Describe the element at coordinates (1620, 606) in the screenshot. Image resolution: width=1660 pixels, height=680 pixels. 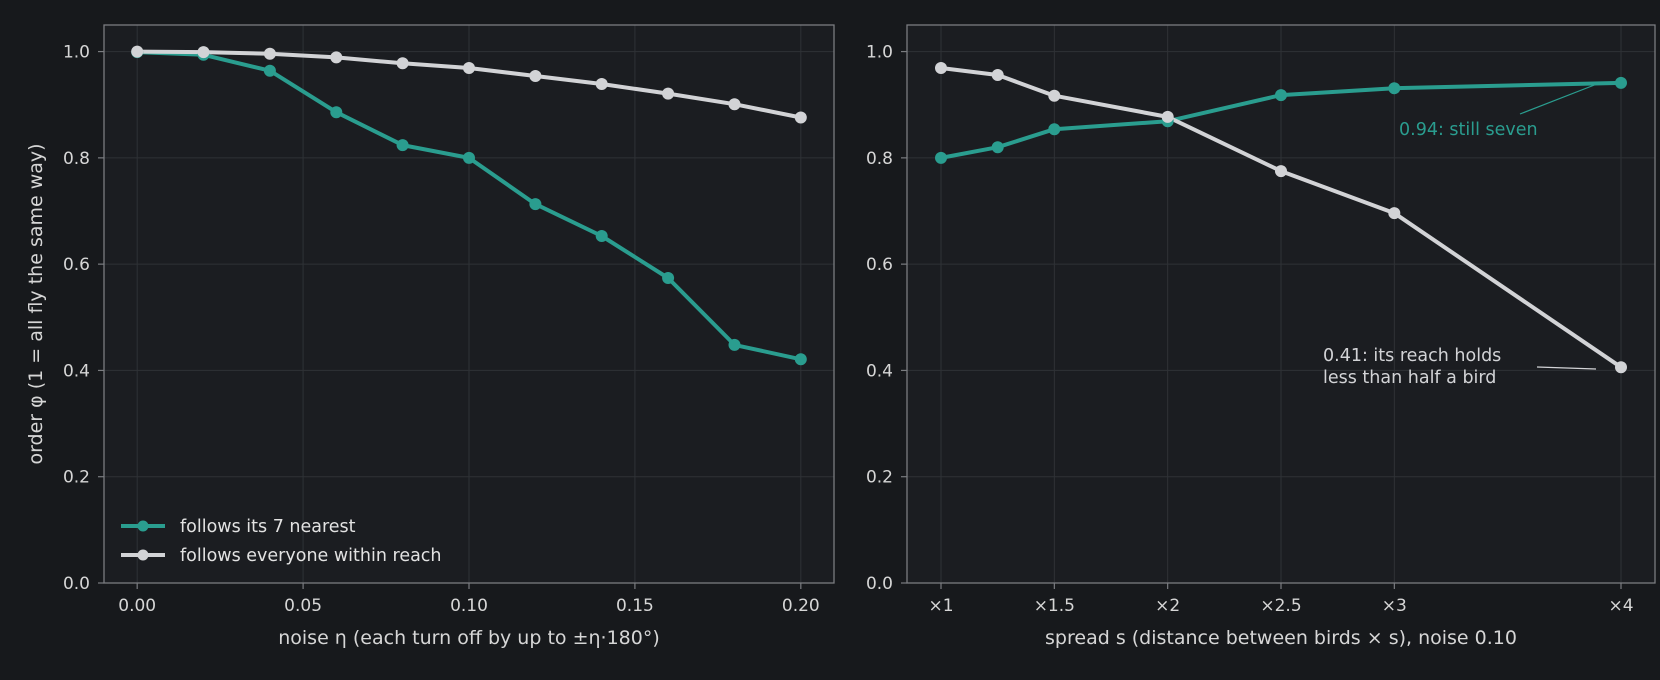
I see `right-x-tick-label-5: ×4` at that location.